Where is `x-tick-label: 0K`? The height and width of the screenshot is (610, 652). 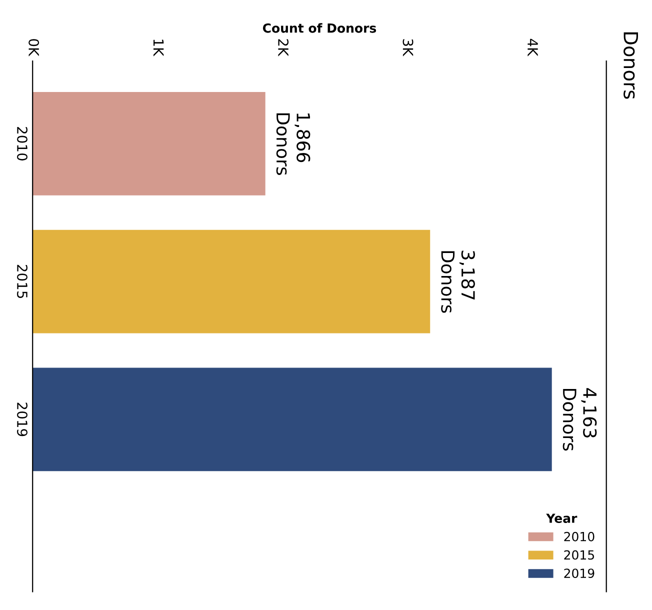 x-tick-label: 0K is located at coordinates (34, 47).